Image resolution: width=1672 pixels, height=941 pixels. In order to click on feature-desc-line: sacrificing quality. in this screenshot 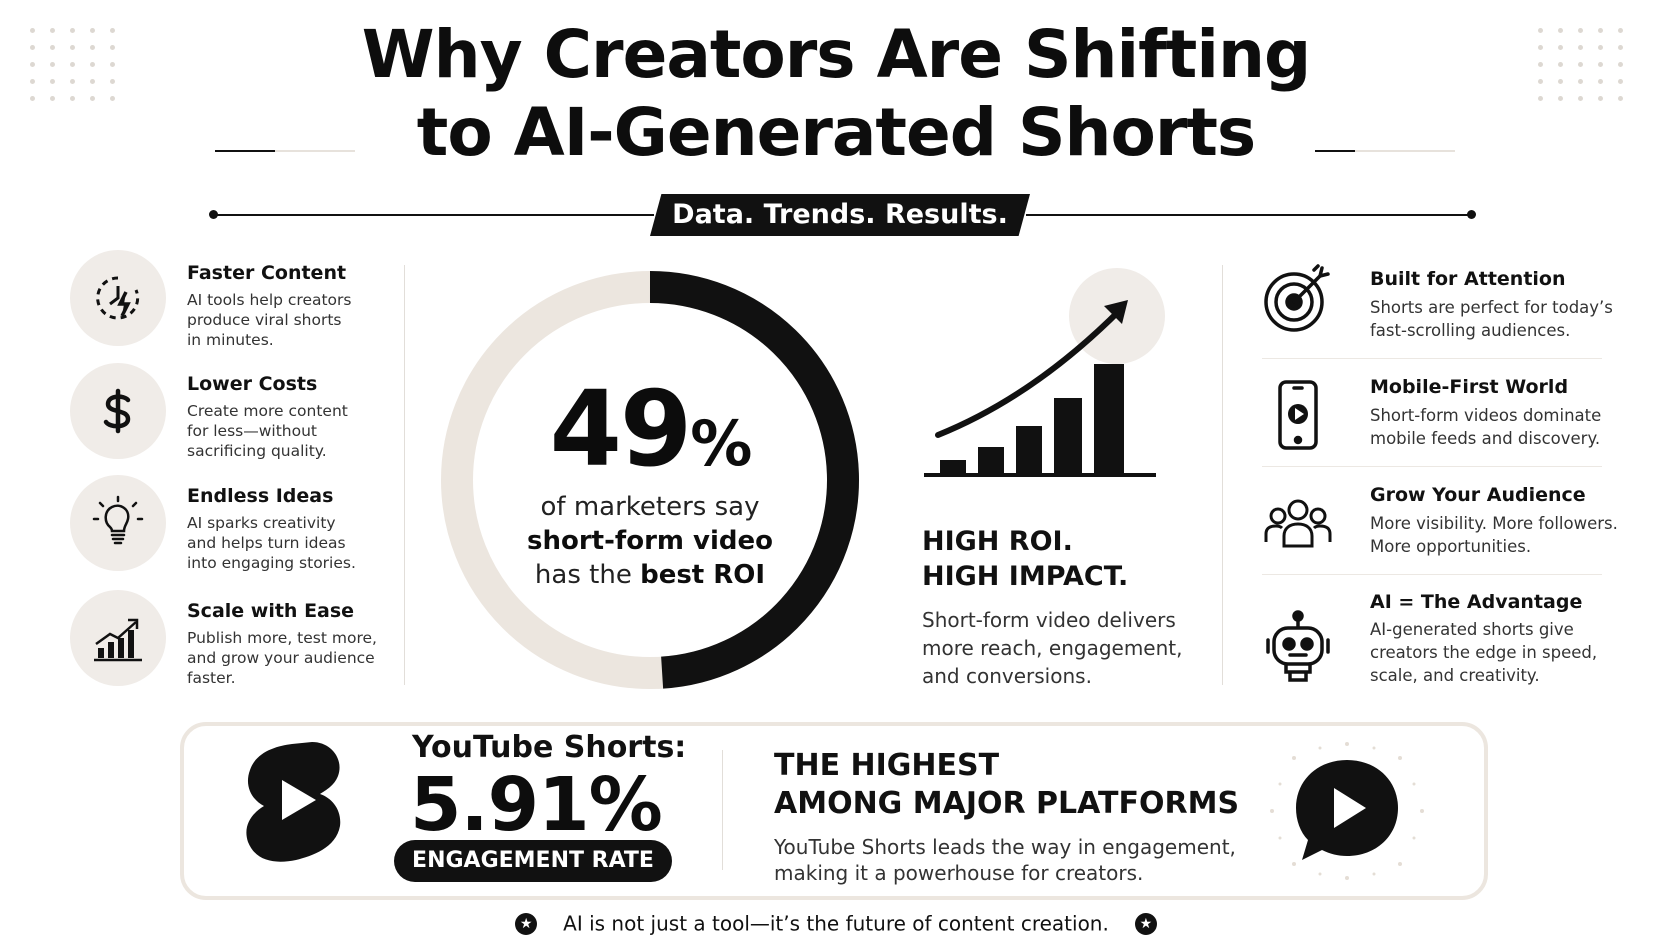, I will do `click(257, 451)`.